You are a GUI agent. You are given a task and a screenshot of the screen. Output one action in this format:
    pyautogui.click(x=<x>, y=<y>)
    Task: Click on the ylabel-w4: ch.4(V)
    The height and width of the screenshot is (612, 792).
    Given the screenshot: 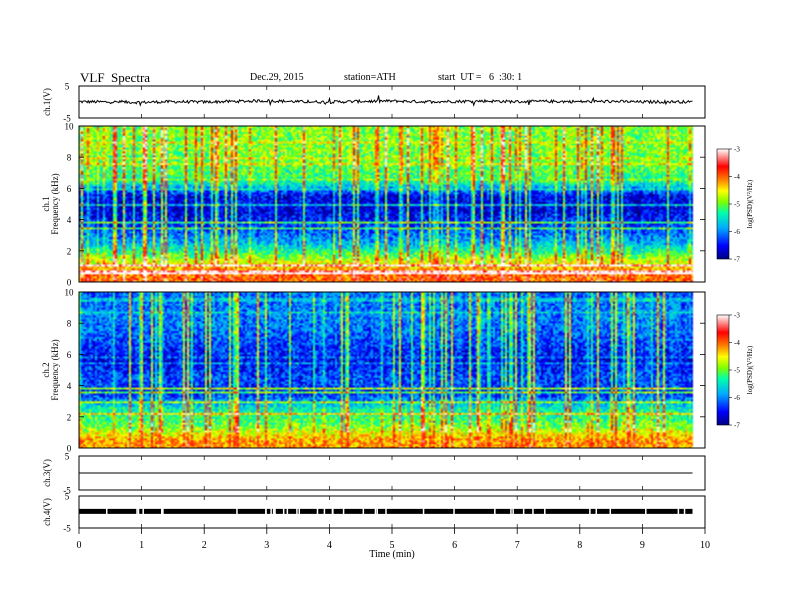 What is the action you would take?
    pyautogui.click(x=47, y=512)
    